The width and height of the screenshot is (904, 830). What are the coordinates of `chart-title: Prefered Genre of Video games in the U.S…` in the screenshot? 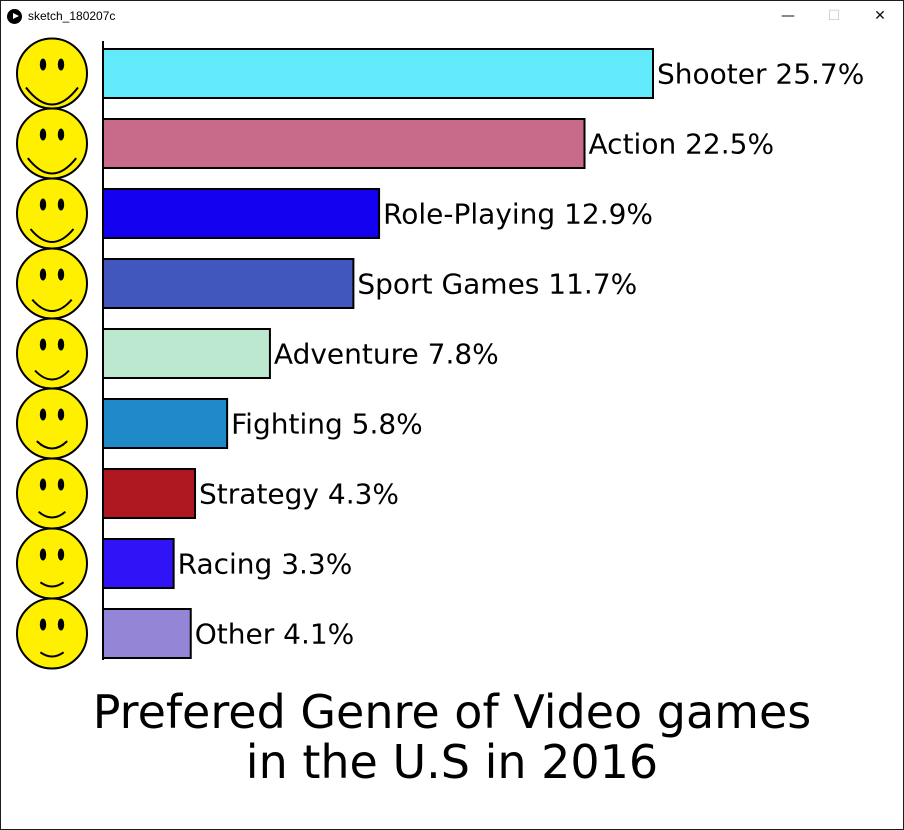 It's located at (452, 737).